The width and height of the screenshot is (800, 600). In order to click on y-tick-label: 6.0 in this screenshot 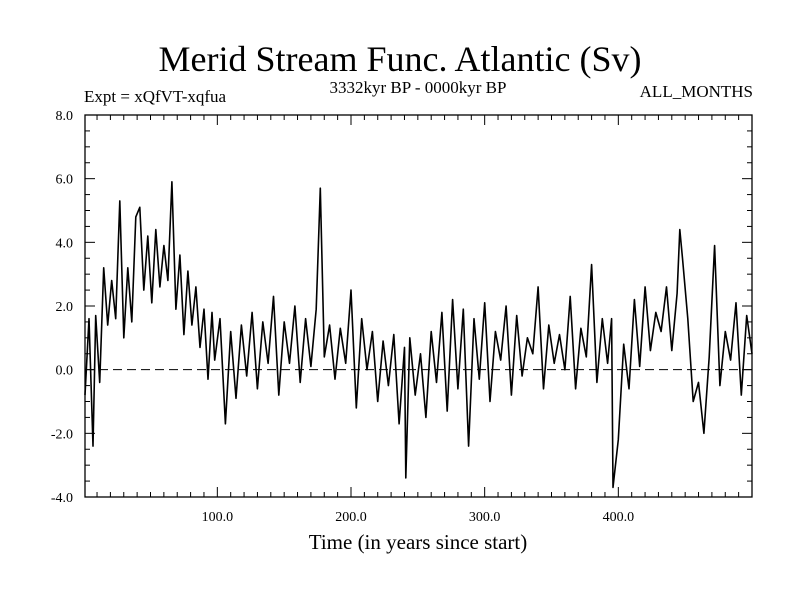, I will do `click(65, 180)`.